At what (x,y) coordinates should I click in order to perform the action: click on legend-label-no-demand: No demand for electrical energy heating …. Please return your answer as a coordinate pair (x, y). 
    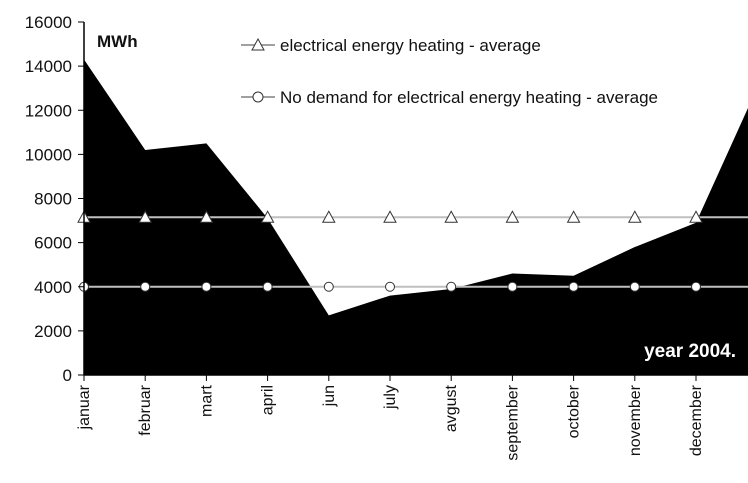
    Looking at the image, I should click on (469, 97).